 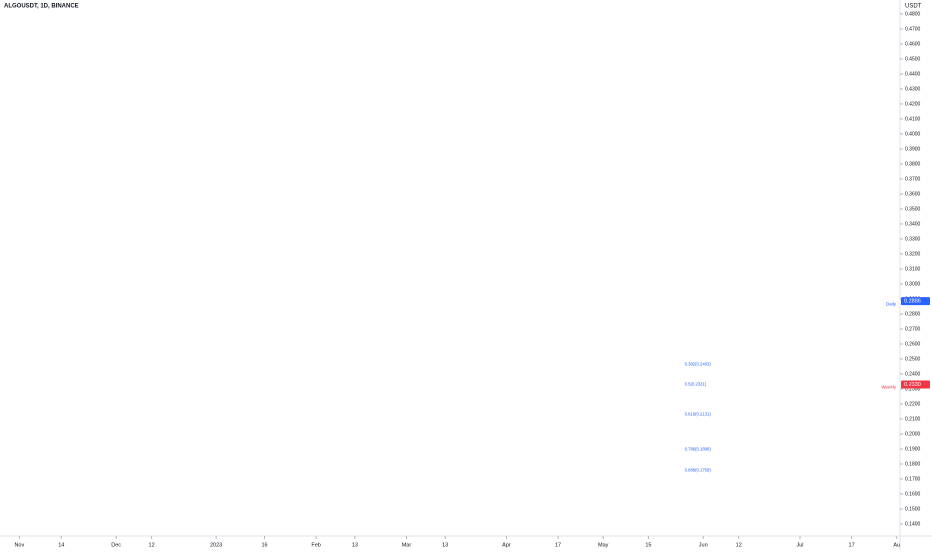 What do you see at coordinates (913, 449) in the screenshot?
I see `y-tick-label: 0.1900` at bounding box center [913, 449].